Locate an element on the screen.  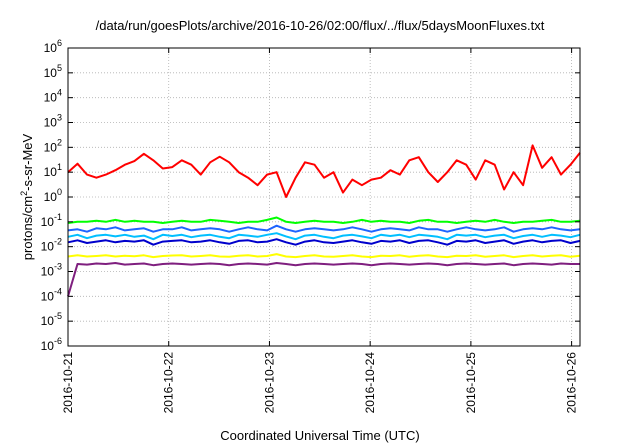
x-tick-label: 2016-10-21 is located at coordinates (68, 383).